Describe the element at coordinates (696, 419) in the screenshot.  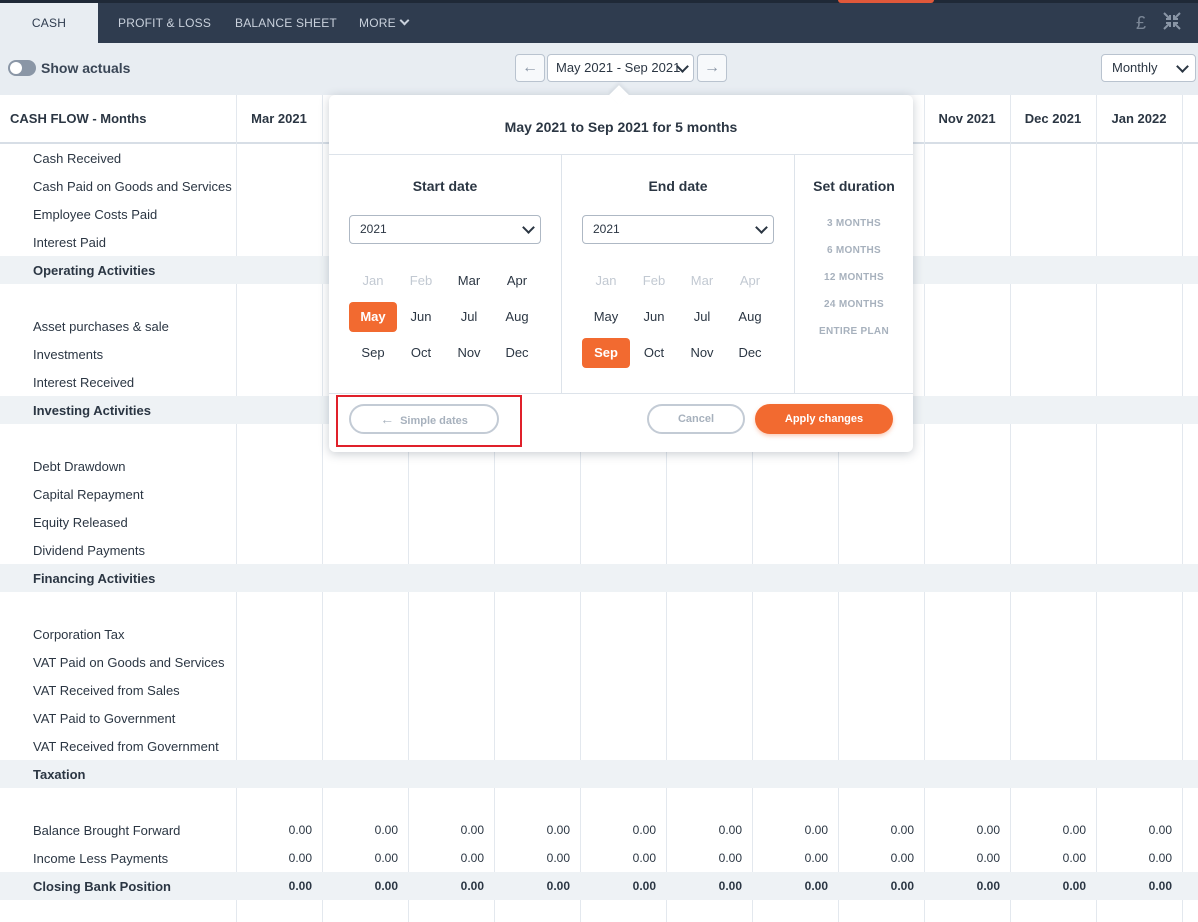
I see `cancel-button: Cancel` at that location.